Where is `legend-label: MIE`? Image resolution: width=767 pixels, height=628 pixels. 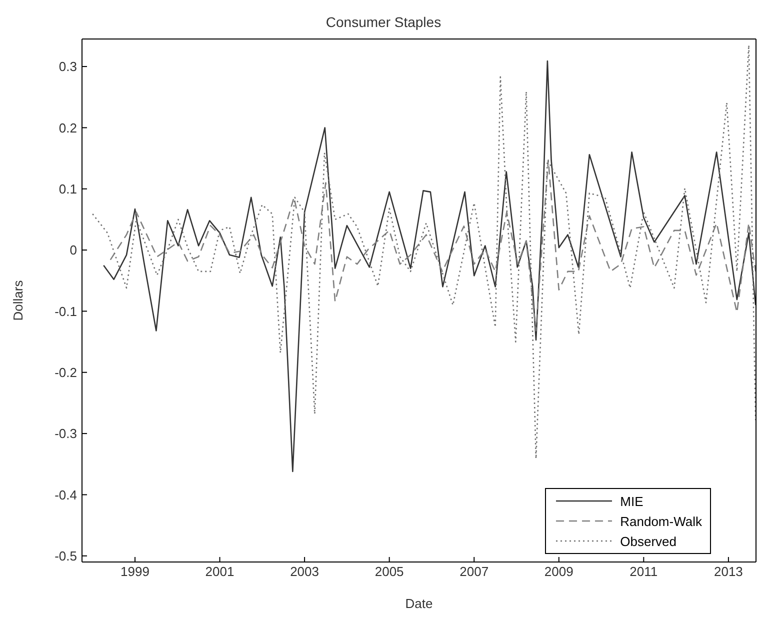 legend-label: MIE is located at coordinates (632, 501).